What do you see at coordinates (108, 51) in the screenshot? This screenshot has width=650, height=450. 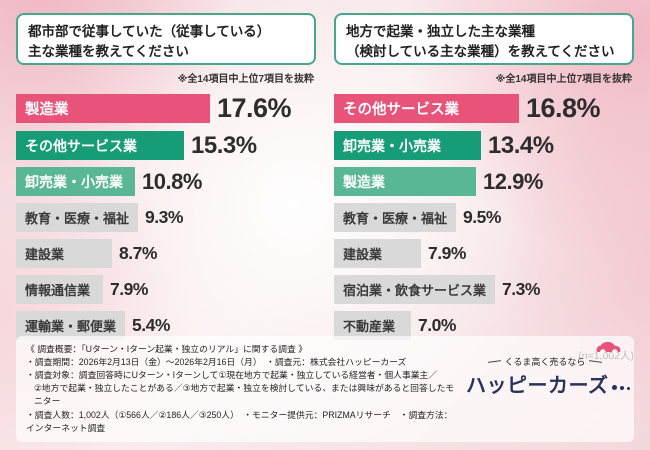 I see `title-line: 主な業種を教えてください` at bounding box center [108, 51].